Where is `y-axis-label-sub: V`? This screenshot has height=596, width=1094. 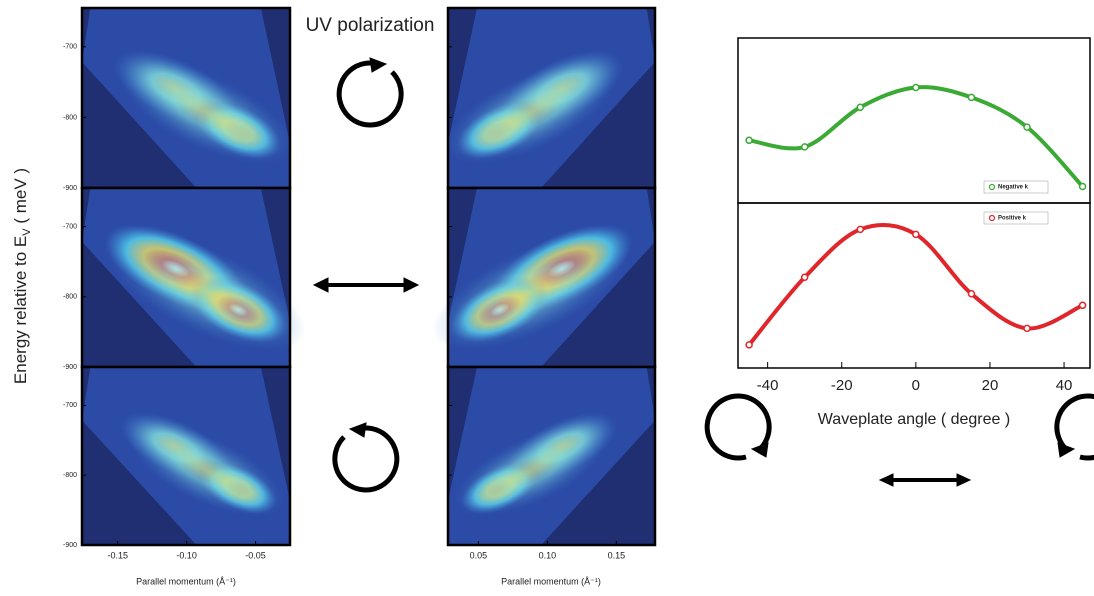
y-axis-label-sub: V is located at coordinates (27, 232).